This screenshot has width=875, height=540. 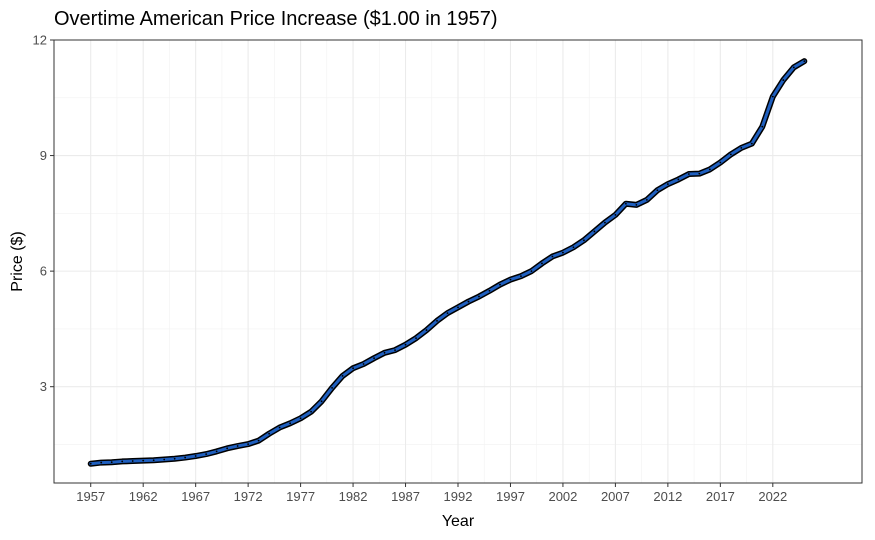 What do you see at coordinates (17, 261) in the screenshot?
I see `y-axis-title: Price ($)` at bounding box center [17, 261].